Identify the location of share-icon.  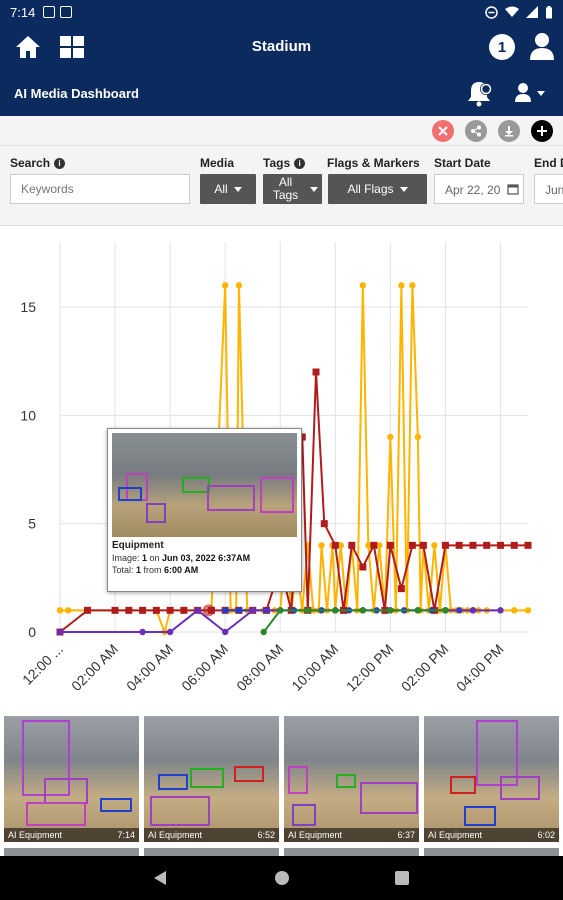
(476, 131).